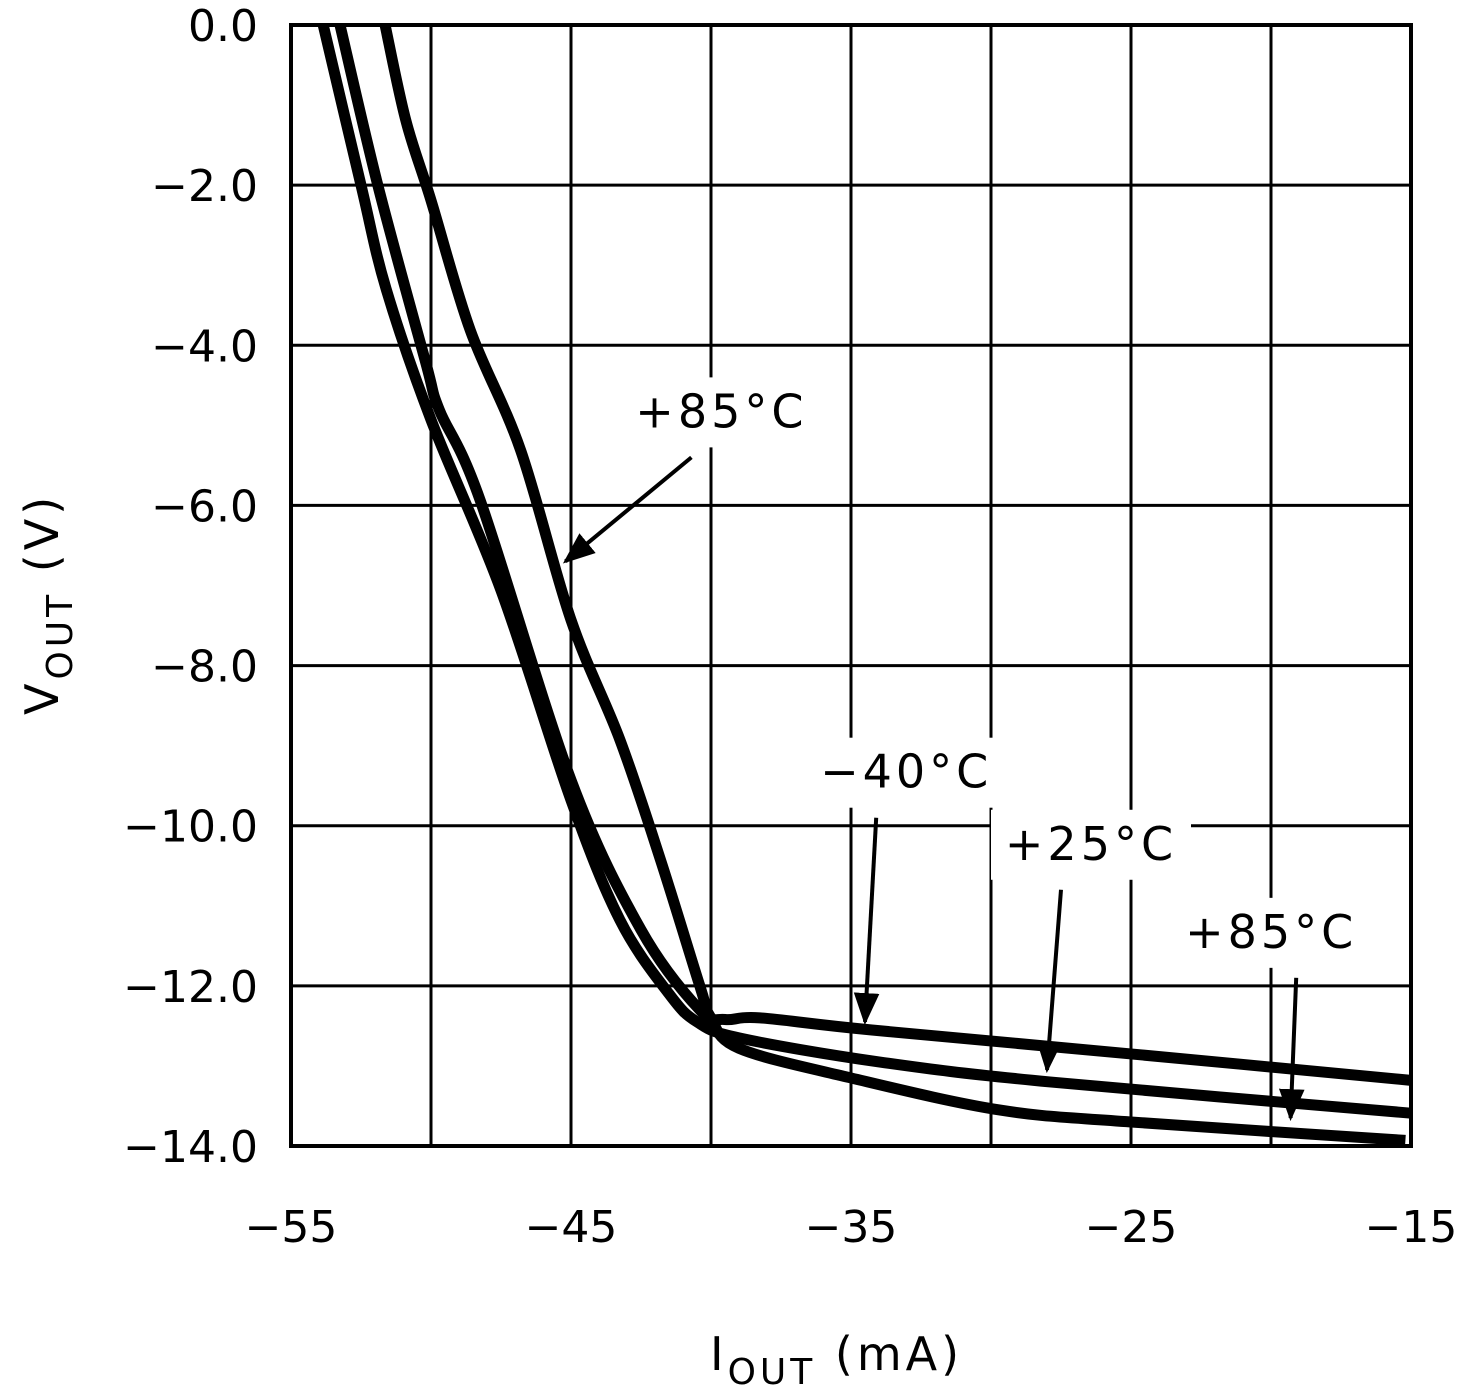 This screenshot has width=1461, height=1390. Describe the element at coordinates (851, 1227) in the screenshot. I see `x-tick-label: −35` at that location.